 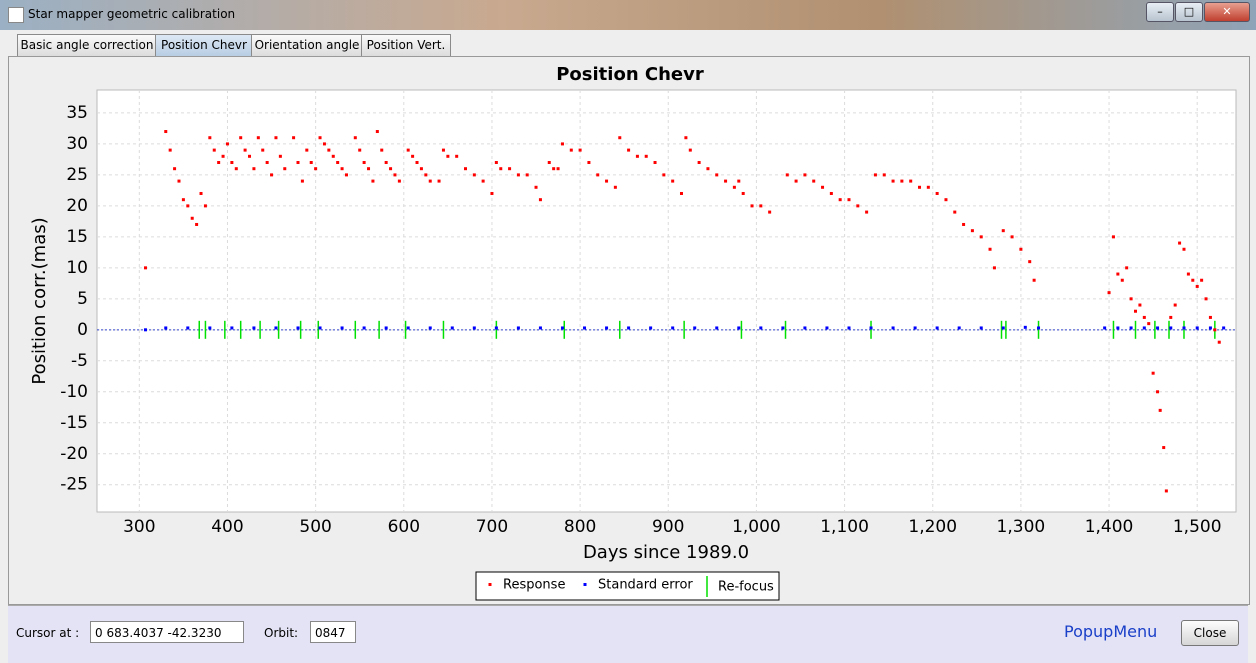 What do you see at coordinates (585, 584) in the screenshot?
I see `legend-marker` at bounding box center [585, 584].